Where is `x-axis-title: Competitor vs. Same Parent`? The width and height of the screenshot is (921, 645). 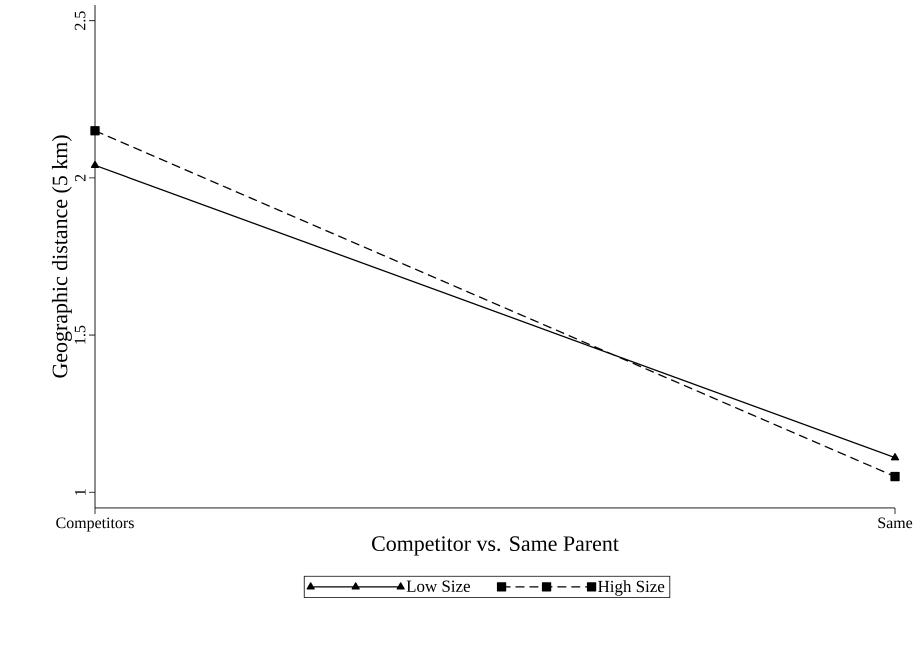 x-axis-title: Competitor vs. Same Parent is located at coordinates (495, 546).